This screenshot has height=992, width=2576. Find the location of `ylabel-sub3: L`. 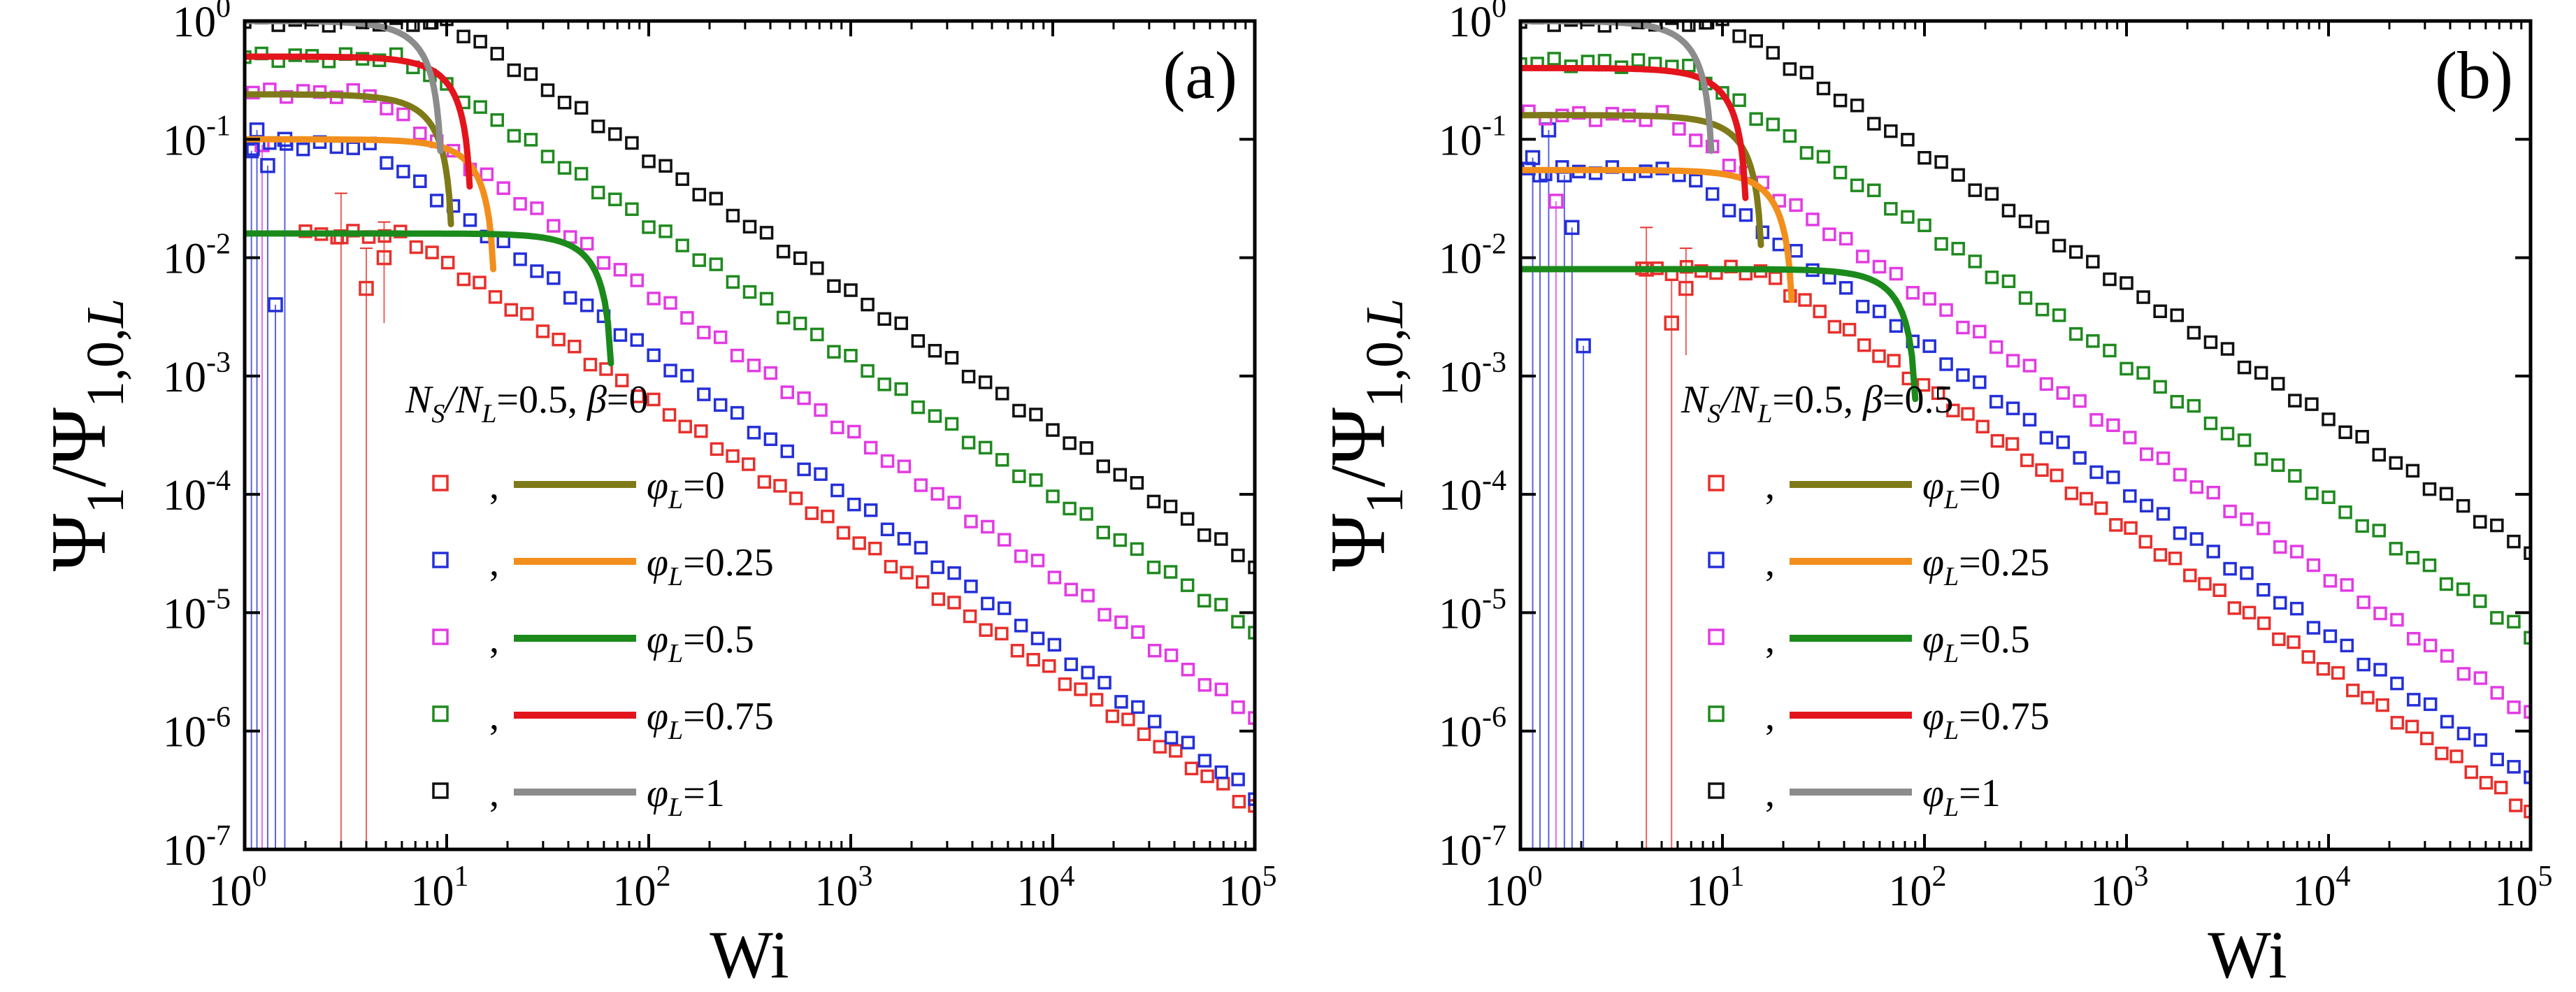

ylabel-sub3: L is located at coordinates (105, 314).